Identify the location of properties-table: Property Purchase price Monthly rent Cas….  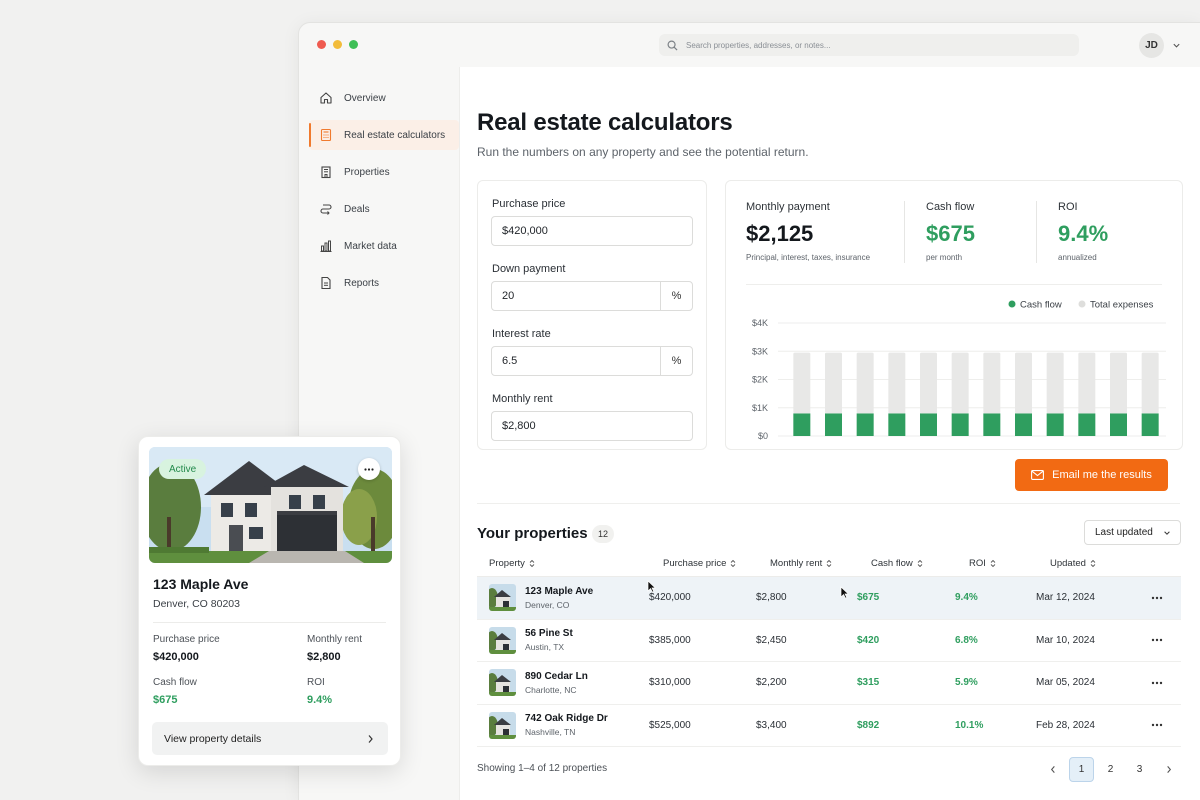
(829, 649).